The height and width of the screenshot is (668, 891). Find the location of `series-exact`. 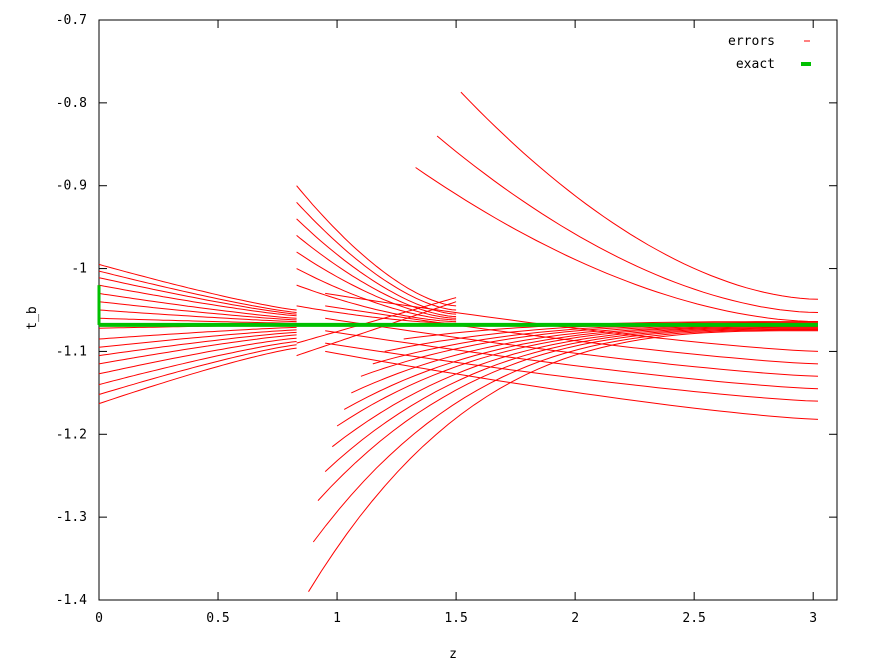

series-exact is located at coordinates (457, 306).